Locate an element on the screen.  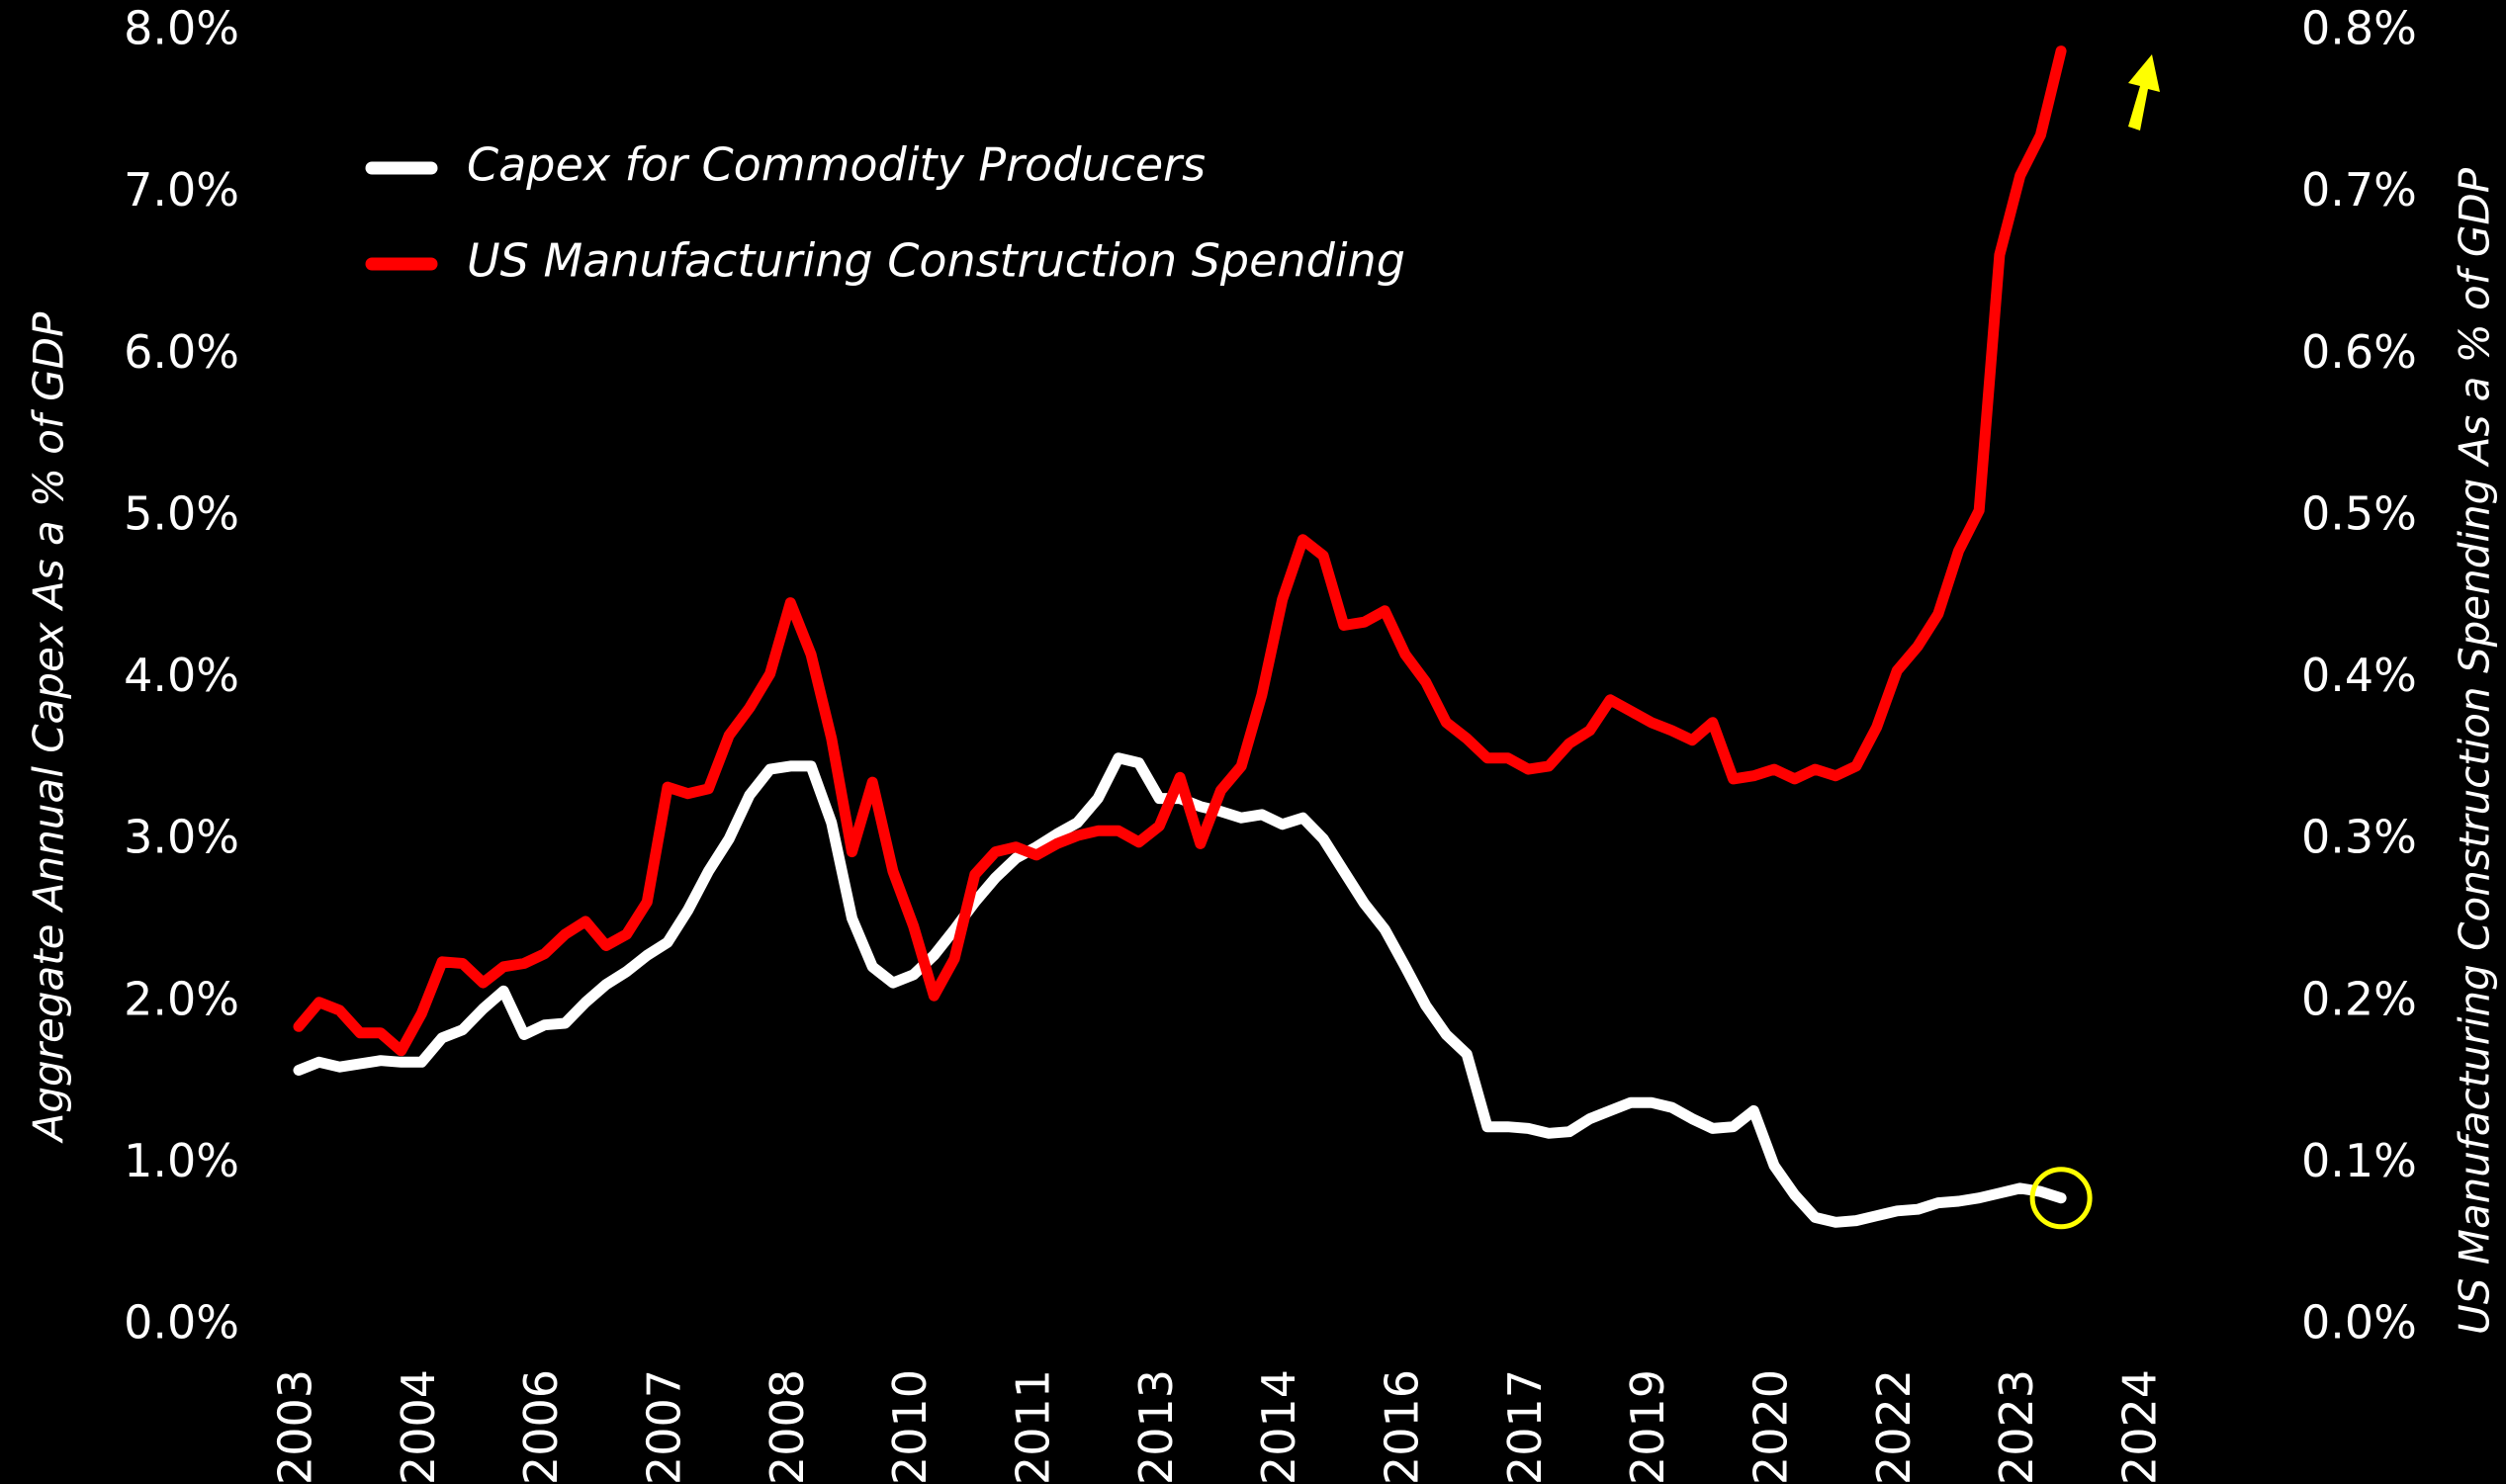
y-tick-label: 7.0% is located at coordinates (182, 190).